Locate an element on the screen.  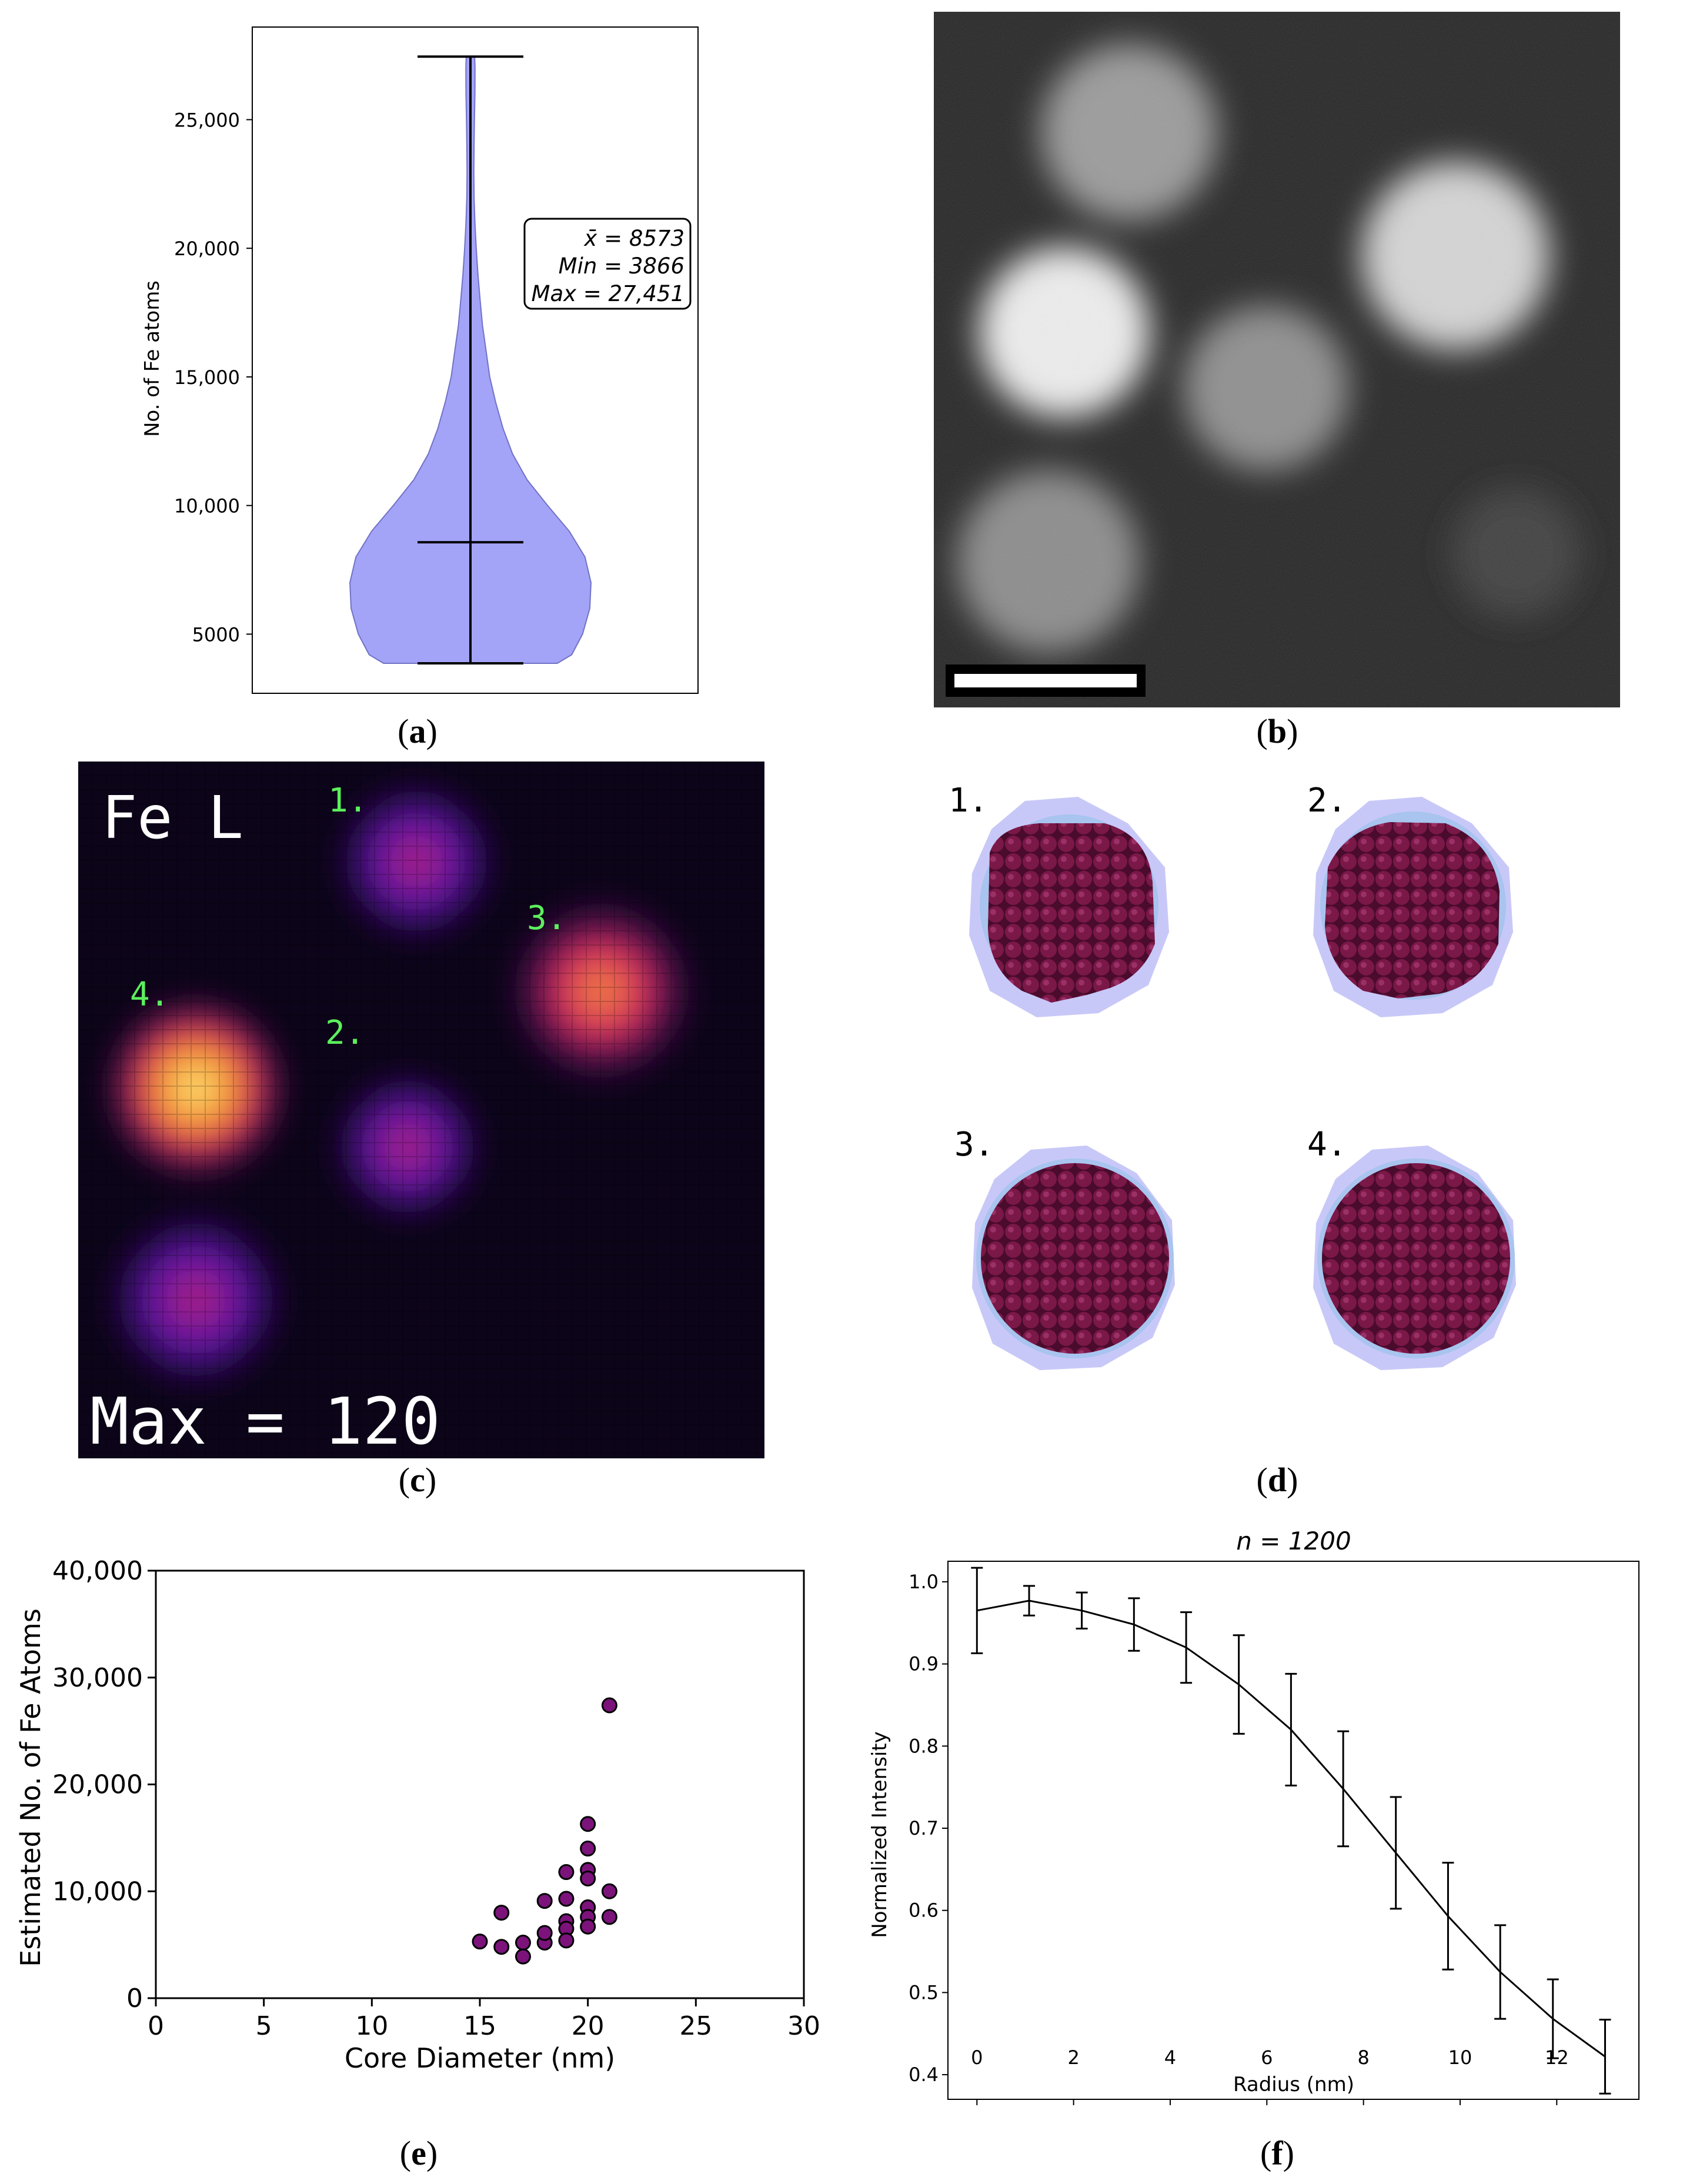
y-axis-label: Estimated No. of Fe Atoms is located at coordinates (30, 1787).